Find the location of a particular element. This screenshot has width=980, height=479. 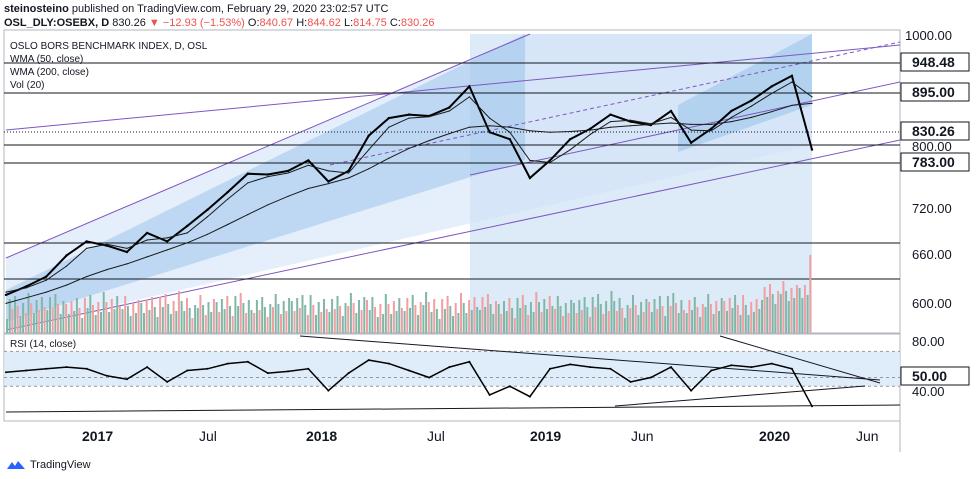

rsi-band is located at coordinates (452, 369).